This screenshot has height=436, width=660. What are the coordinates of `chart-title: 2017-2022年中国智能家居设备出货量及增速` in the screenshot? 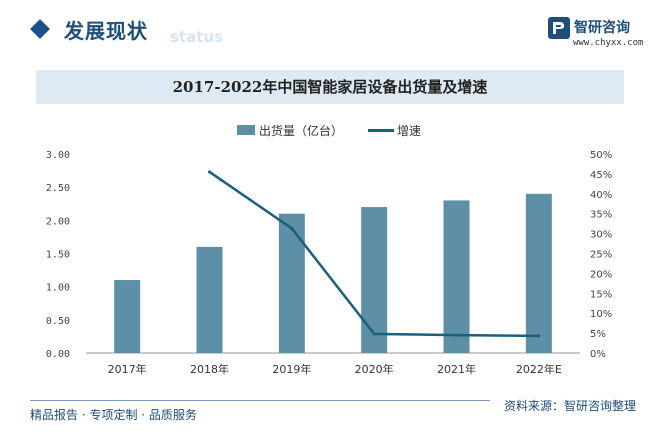 It's located at (330, 87).